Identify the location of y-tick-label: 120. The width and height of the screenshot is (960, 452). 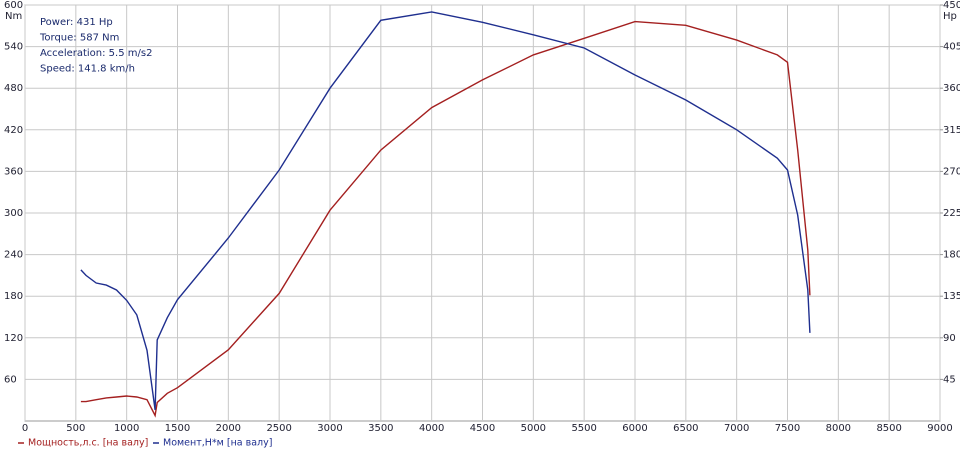
(13, 338).